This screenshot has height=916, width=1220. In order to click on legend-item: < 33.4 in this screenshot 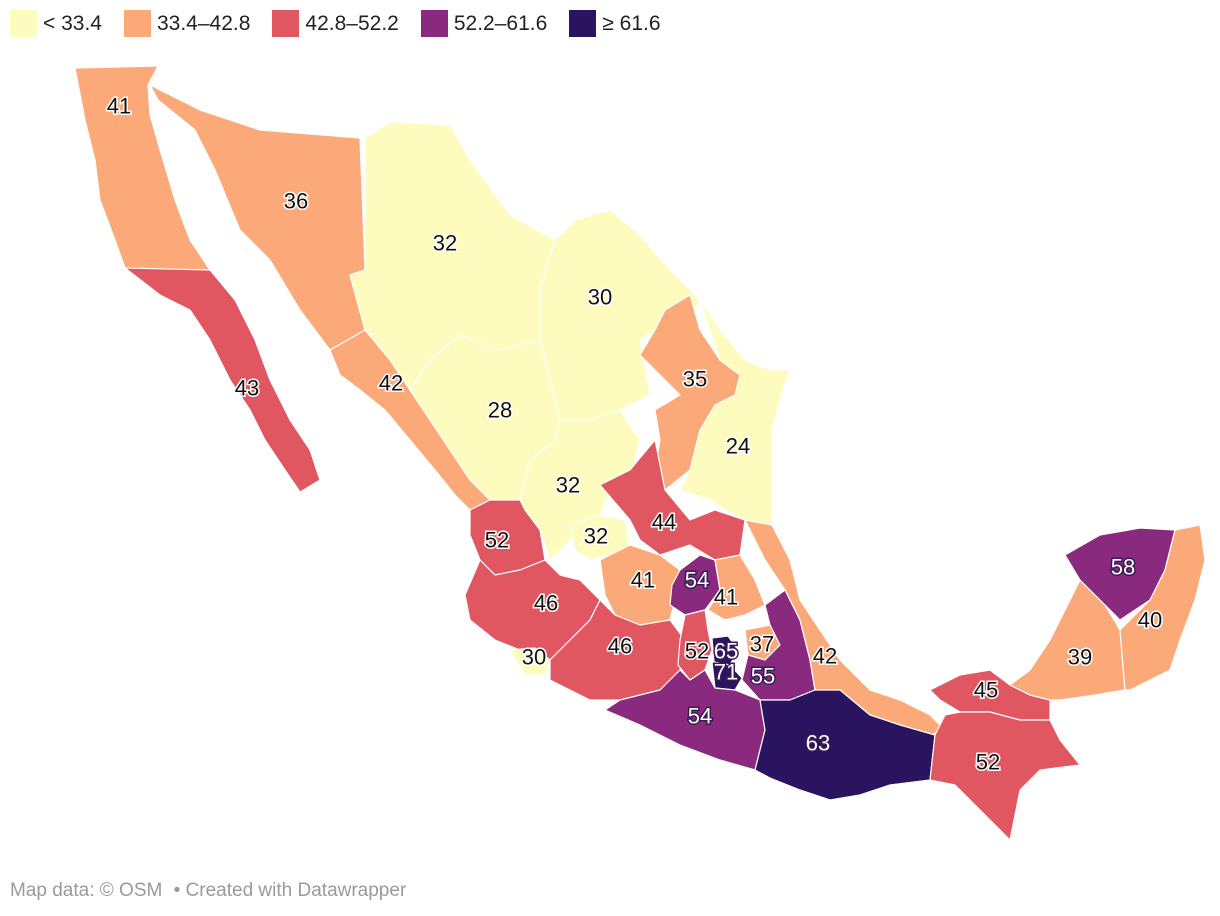, I will do `click(56, 23)`.